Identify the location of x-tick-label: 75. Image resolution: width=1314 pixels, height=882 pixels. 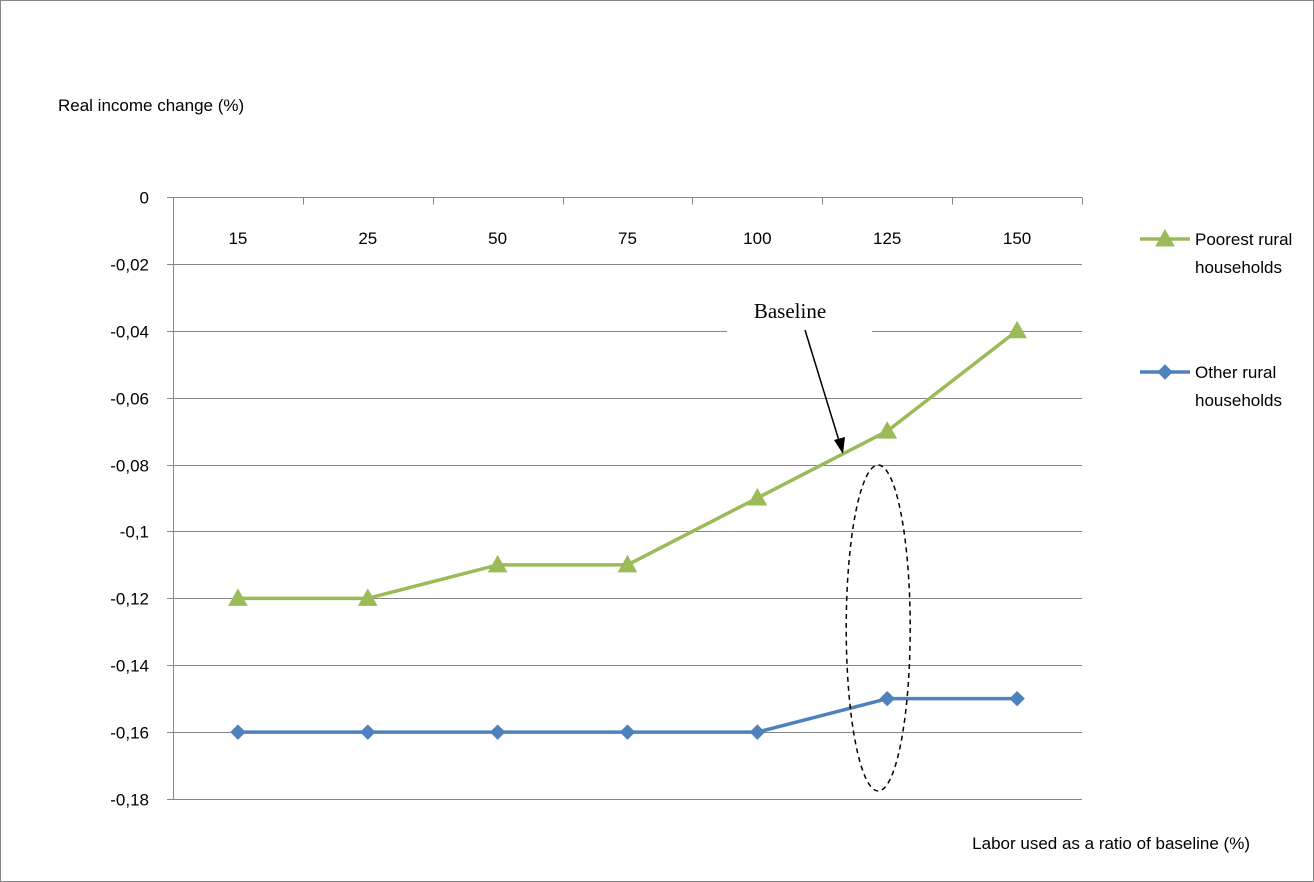
(627, 238).